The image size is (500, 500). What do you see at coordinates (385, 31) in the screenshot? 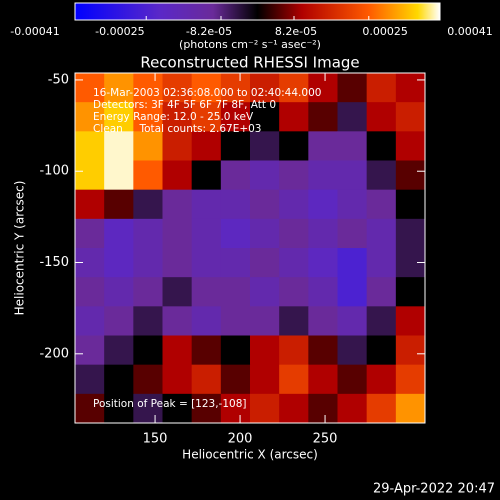
I see `colorbar-tick-label: 0.00025` at bounding box center [385, 31].